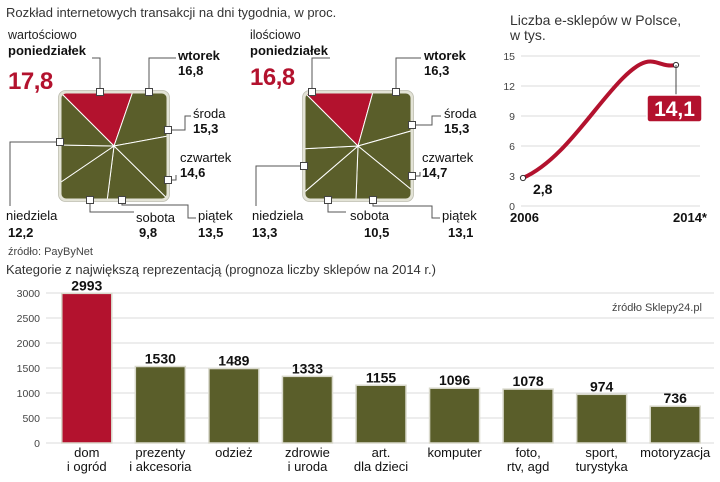 Image resolution: width=720 pixels, height=482 pixels. What do you see at coordinates (602, 386) in the screenshot?
I see `bar-value-7: 974` at bounding box center [602, 386].